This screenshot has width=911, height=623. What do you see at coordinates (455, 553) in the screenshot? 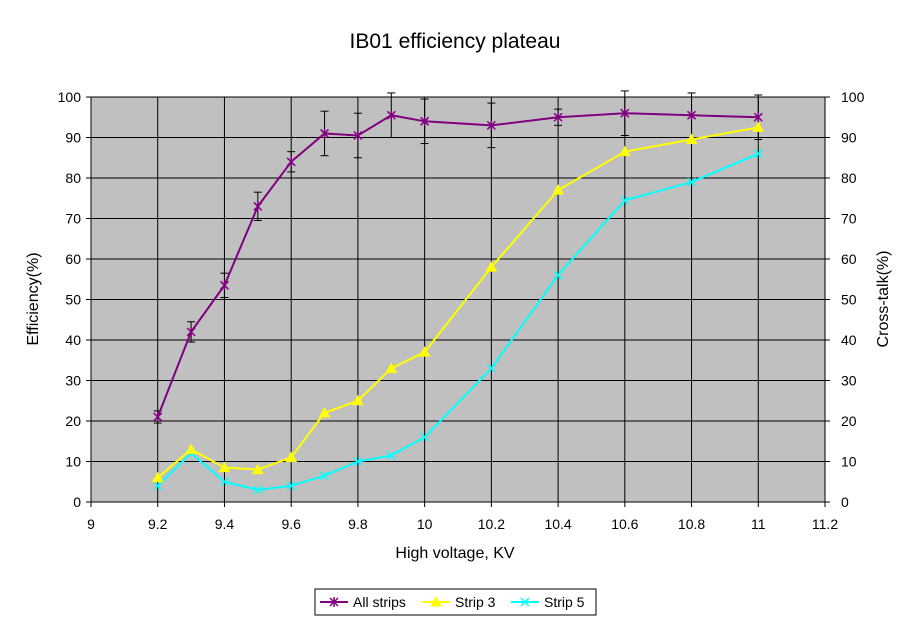
I see `x-axis-label: High voltage, KV` at bounding box center [455, 553].